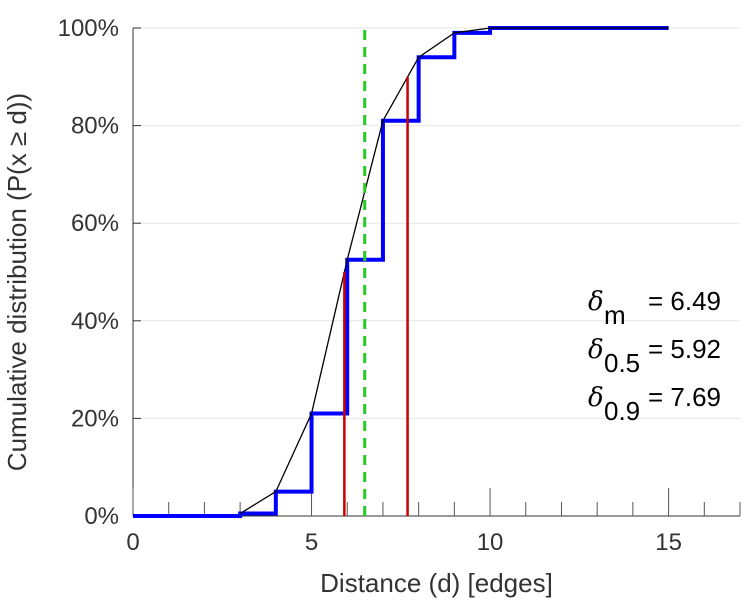  I want to click on x-tick-label: 5, so click(311, 542).